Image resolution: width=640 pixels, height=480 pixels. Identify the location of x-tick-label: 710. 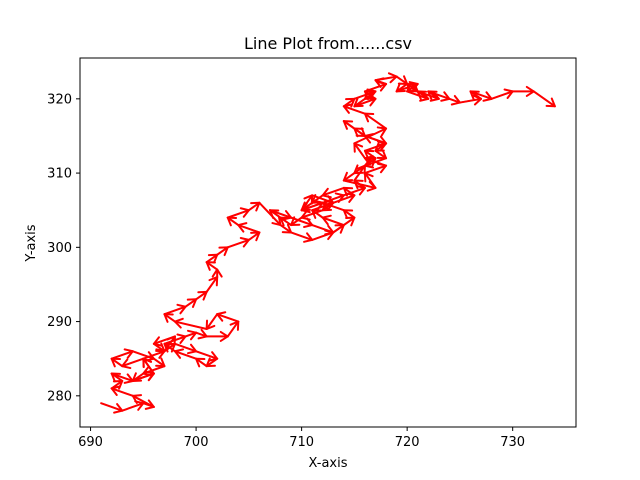
(301, 442).